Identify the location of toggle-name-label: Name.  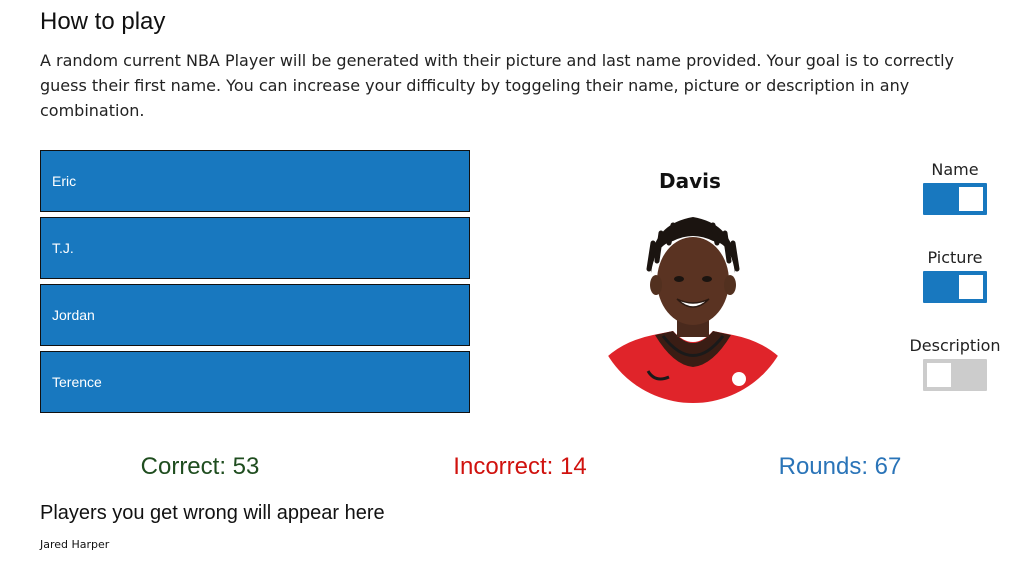
(955, 169).